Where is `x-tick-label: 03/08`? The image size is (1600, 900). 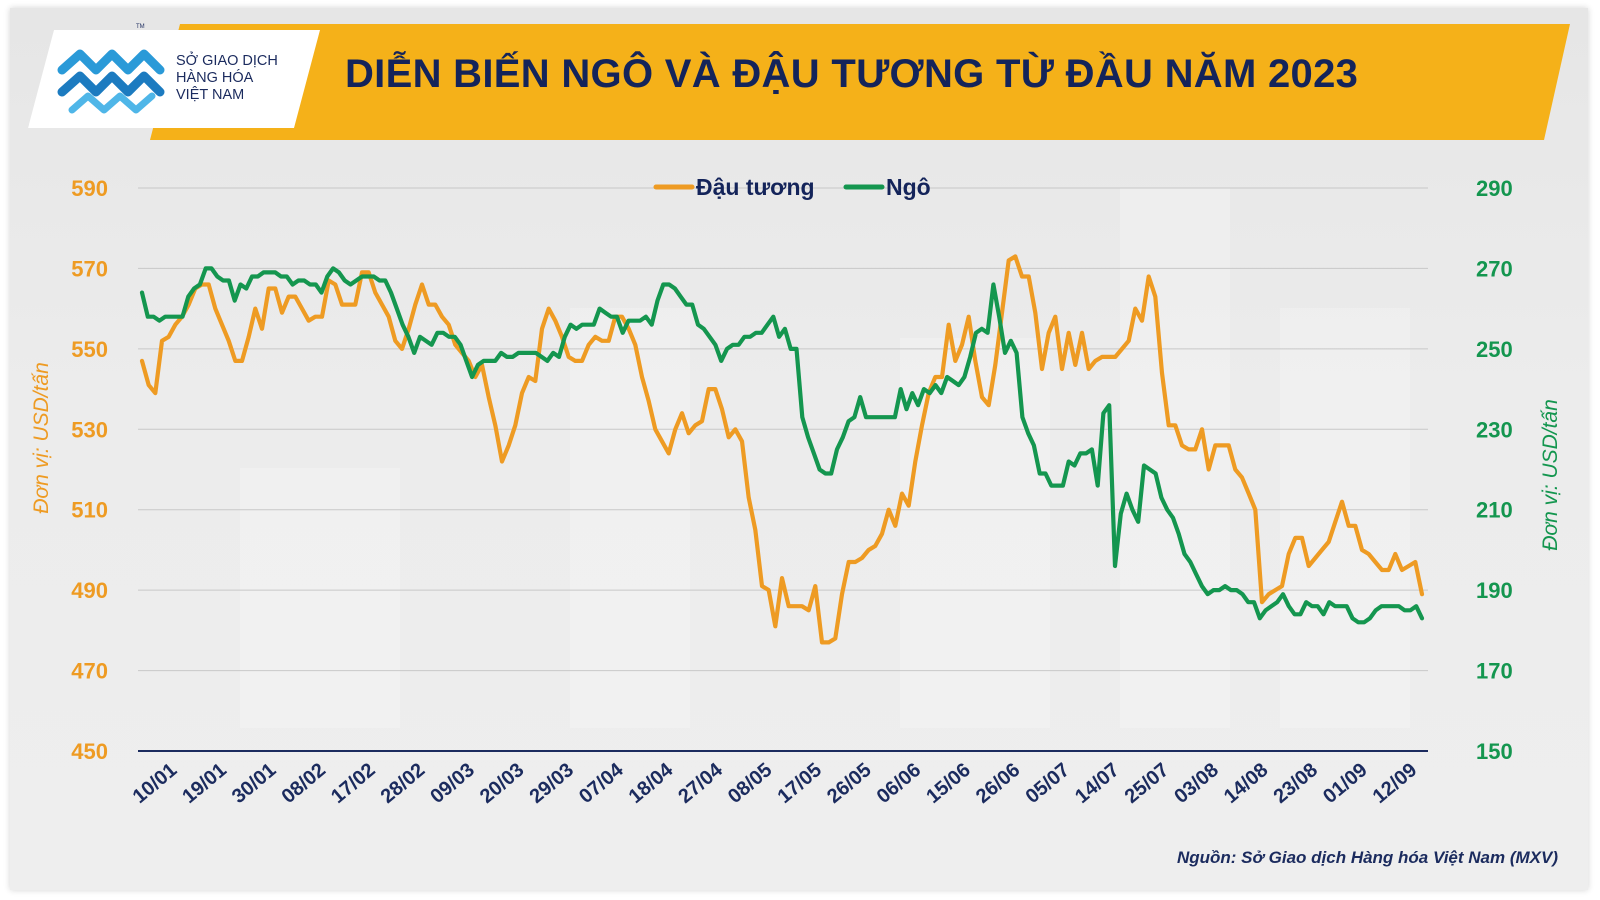
x-tick-label: 03/08 is located at coordinates (1196, 783).